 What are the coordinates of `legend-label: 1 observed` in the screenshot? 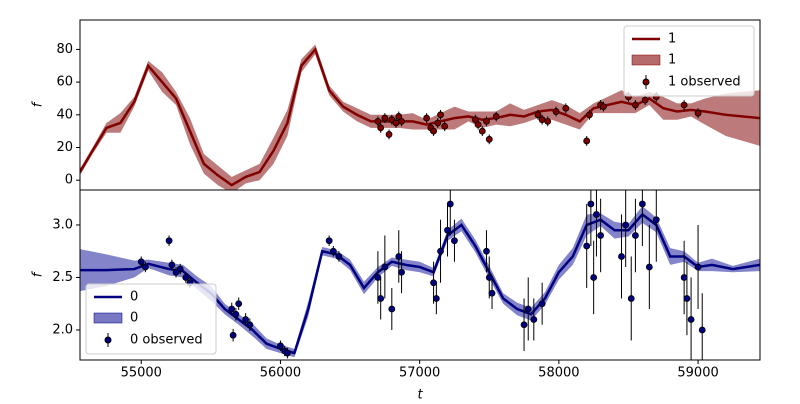 It's located at (704, 82).